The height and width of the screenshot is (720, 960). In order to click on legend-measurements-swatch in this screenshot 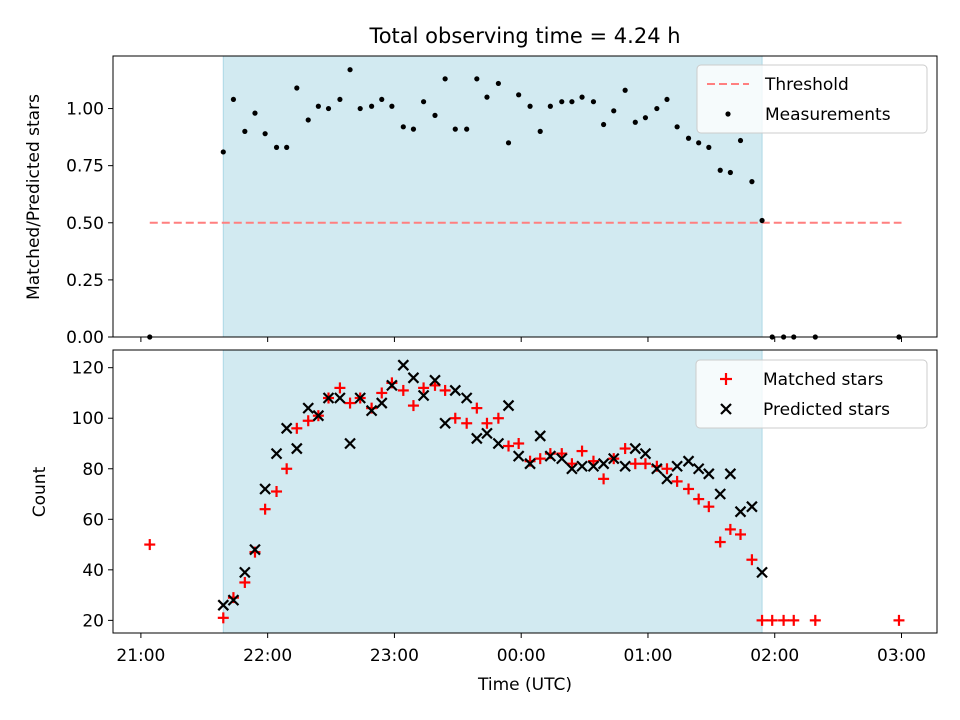, I will do `click(728, 114)`.